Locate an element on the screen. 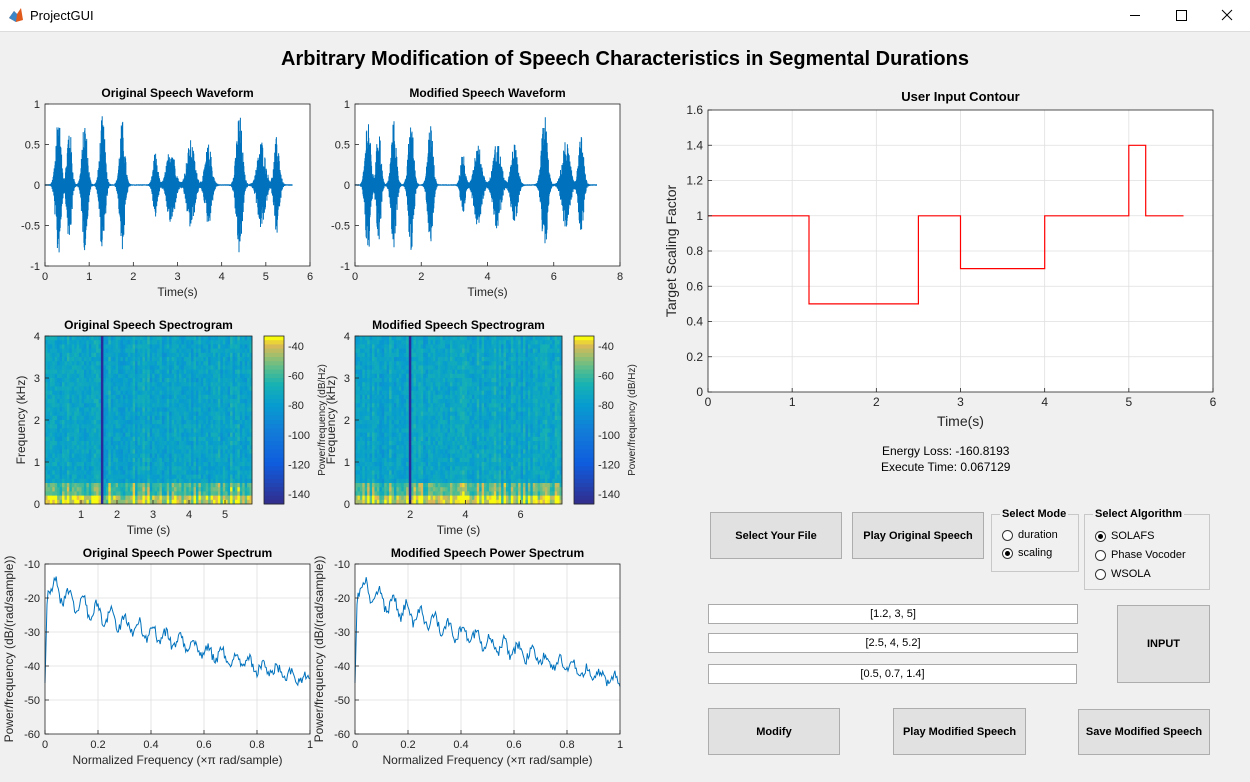  save-modified-button: Save Modified Speech is located at coordinates (1144, 732).